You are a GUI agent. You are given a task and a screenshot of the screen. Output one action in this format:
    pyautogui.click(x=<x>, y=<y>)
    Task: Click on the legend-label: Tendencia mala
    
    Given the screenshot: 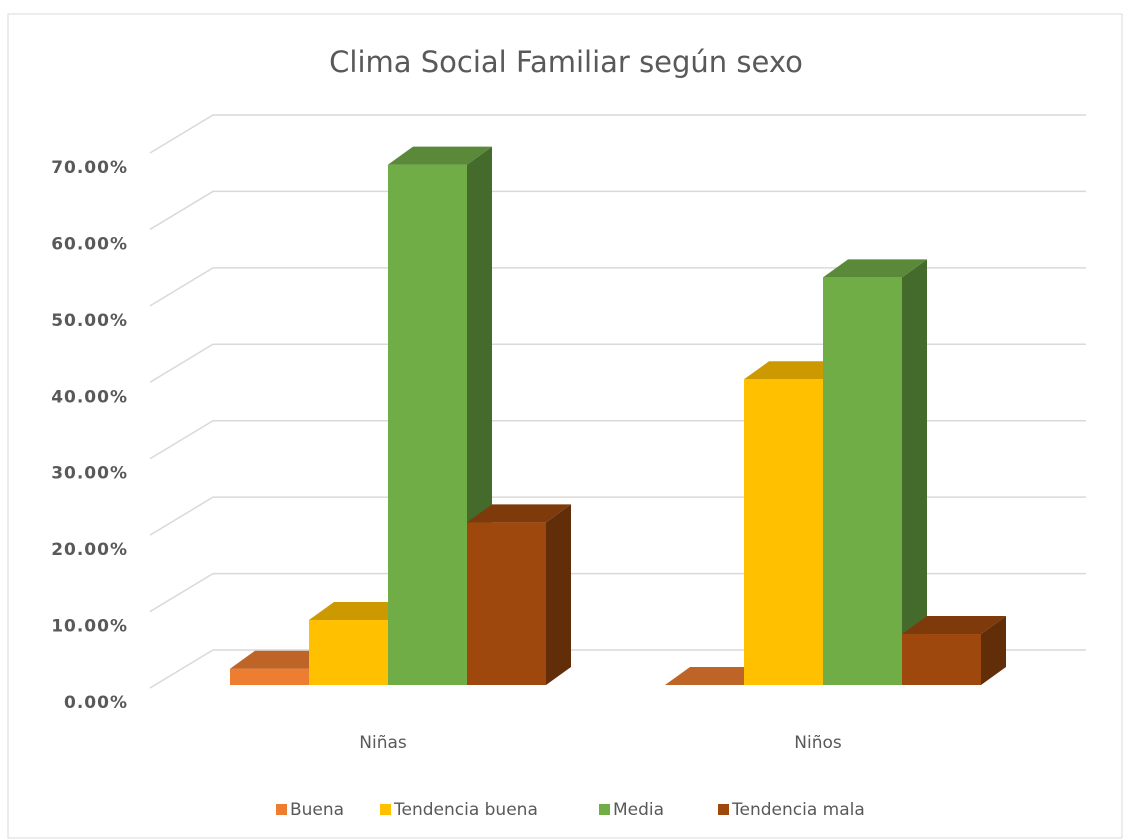 What is the action you would take?
    pyautogui.click(x=798, y=810)
    